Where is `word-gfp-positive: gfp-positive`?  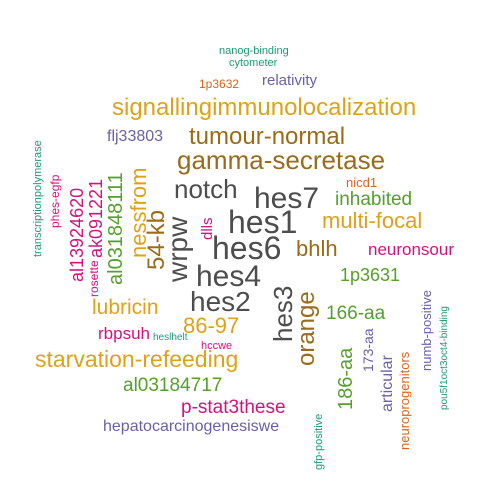 word-gfp-positive: gfp-positive is located at coordinates (319, 441).